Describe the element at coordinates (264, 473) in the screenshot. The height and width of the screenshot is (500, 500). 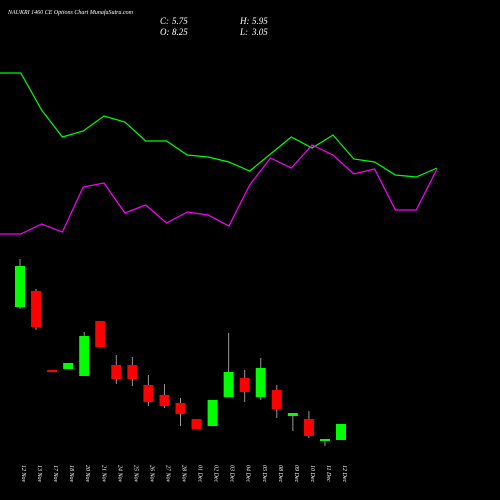
I see `x-tick-label: 05 Dec` at that location.